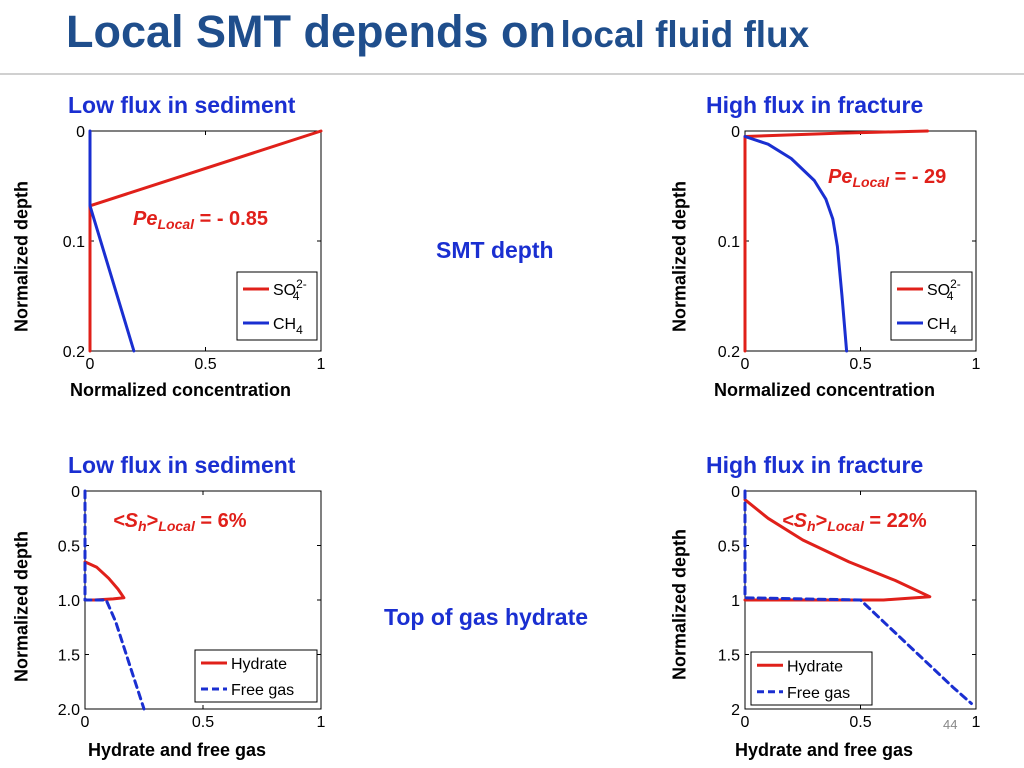 The width and height of the screenshot is (1024, 768). Describe the element at coordinates (735, 601) in the screenshot. I see `y-tick-label: 1` at that location.